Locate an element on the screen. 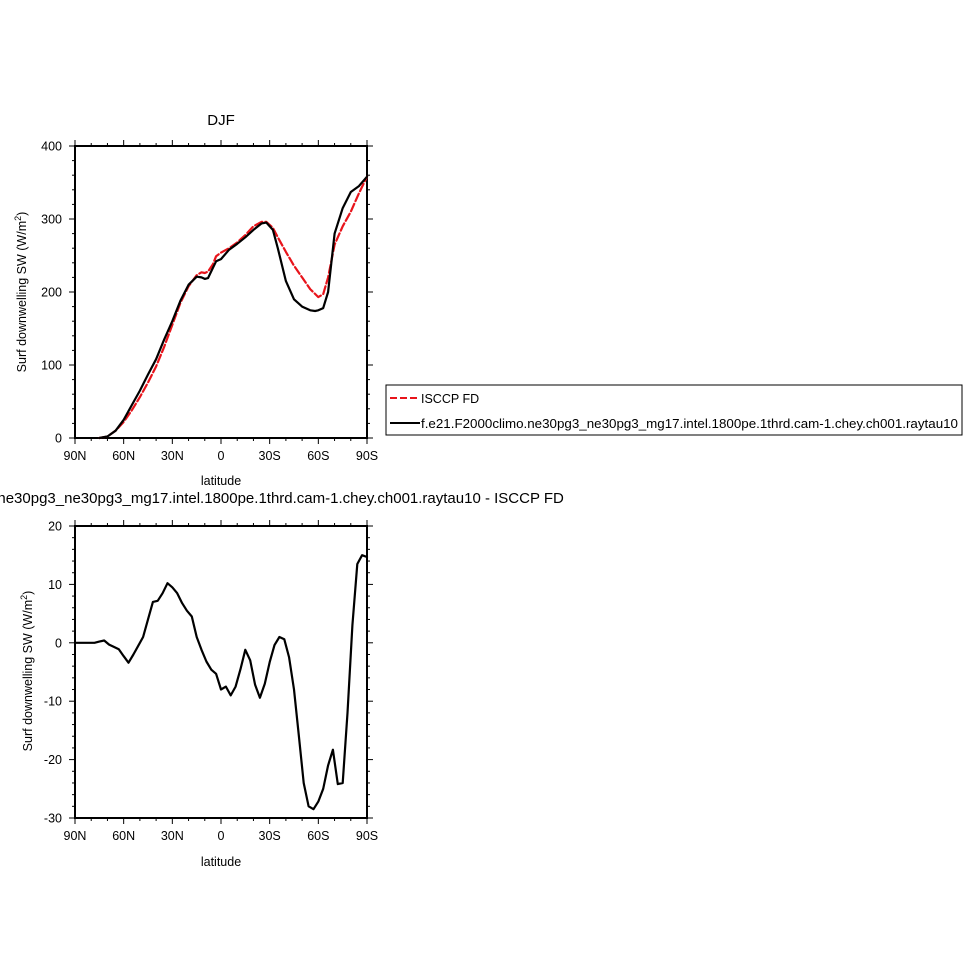 The height and width of the screenshot is (979, 977). top-x-tick-label: 60S is located at coordinates (318, 456).